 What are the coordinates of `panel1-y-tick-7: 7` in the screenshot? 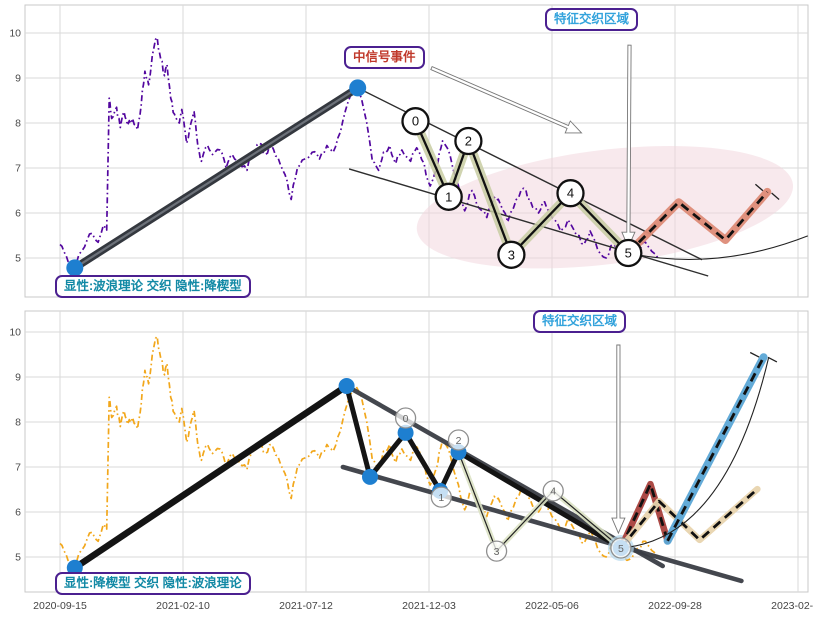 It's located at (18, 169).